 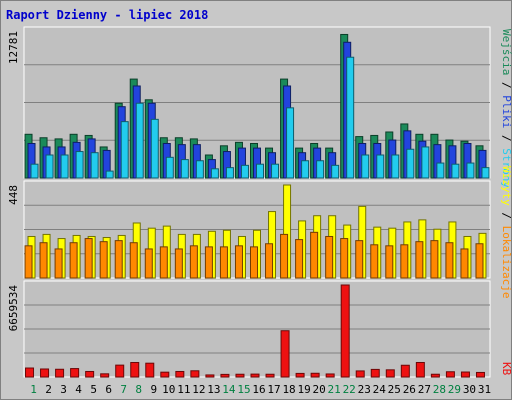 What do you see at coordinates (424, 389) in the screenshot?
I see `day-label: 27` at bounding box center [424, 389].